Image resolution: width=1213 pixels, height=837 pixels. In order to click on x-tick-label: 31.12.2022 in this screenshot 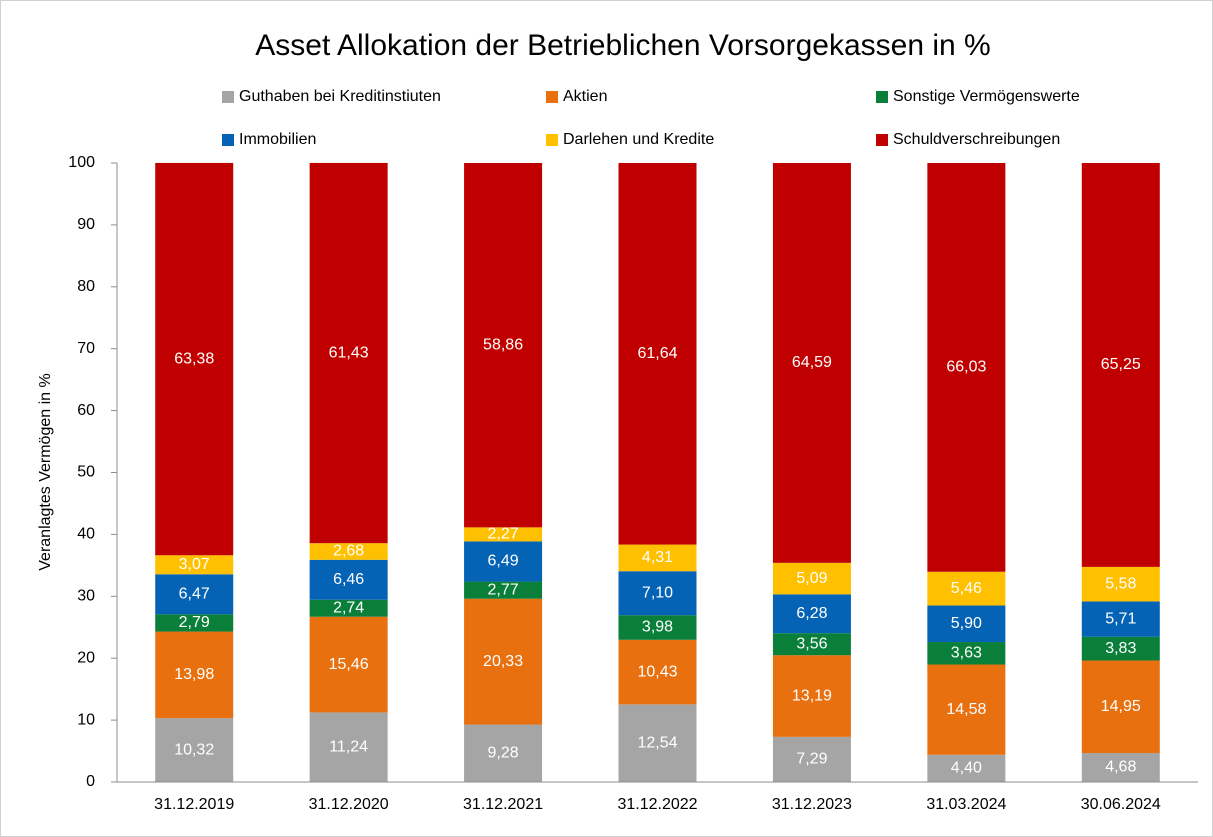, I will do `click(657, 804)`.